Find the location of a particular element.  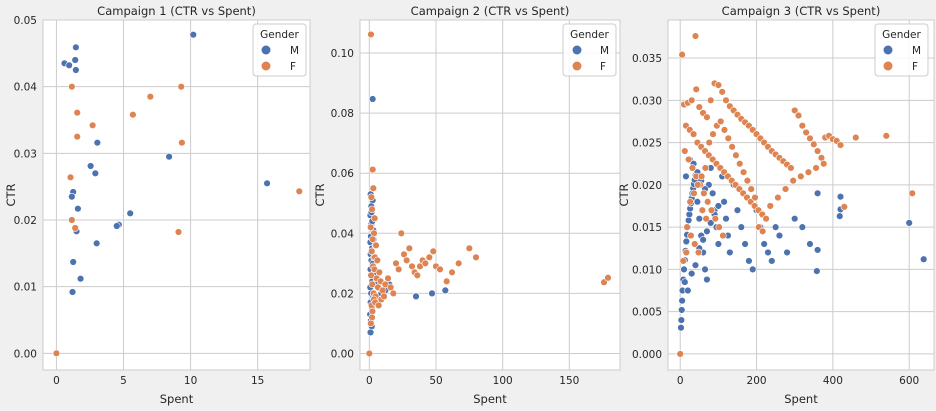

legend-1: Gender M F is located at coordinates (279, 50).